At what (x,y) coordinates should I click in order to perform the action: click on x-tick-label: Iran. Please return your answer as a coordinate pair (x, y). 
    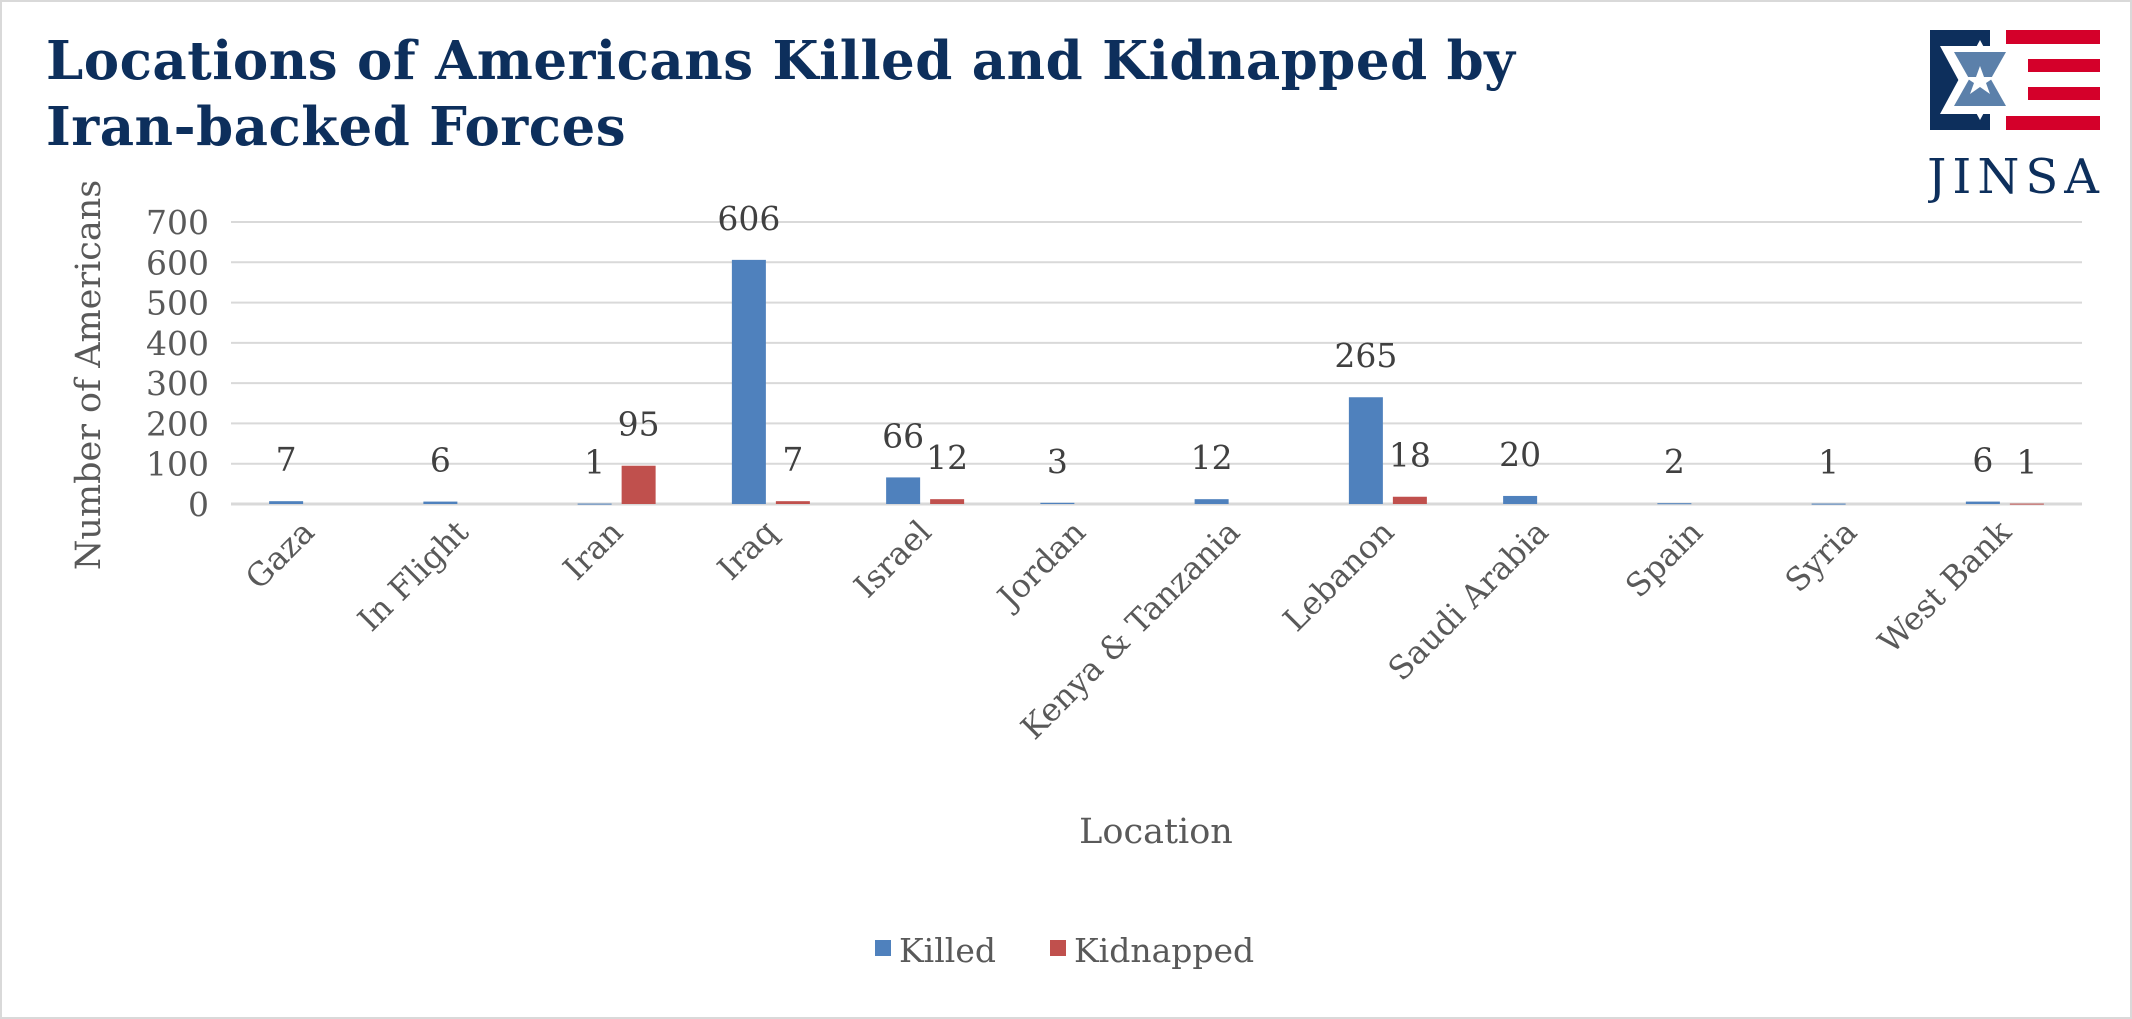
    Looking at the image, I should click on (593, 550).